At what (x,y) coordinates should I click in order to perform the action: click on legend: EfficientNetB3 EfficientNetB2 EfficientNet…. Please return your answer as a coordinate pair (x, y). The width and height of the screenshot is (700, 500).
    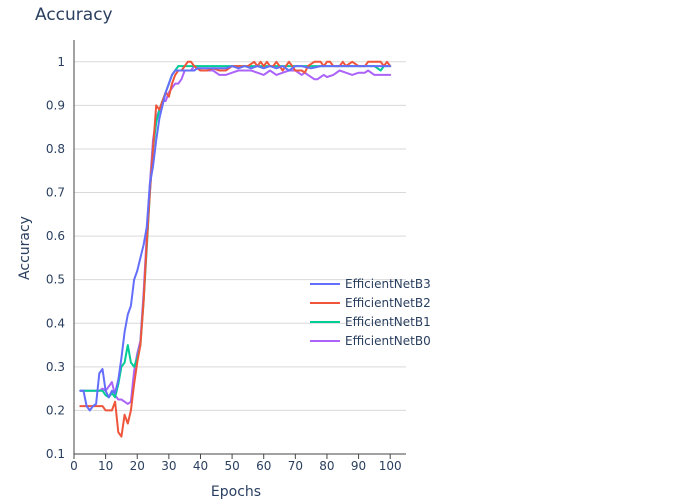
    Looking at the image, I should click on (370, 312).